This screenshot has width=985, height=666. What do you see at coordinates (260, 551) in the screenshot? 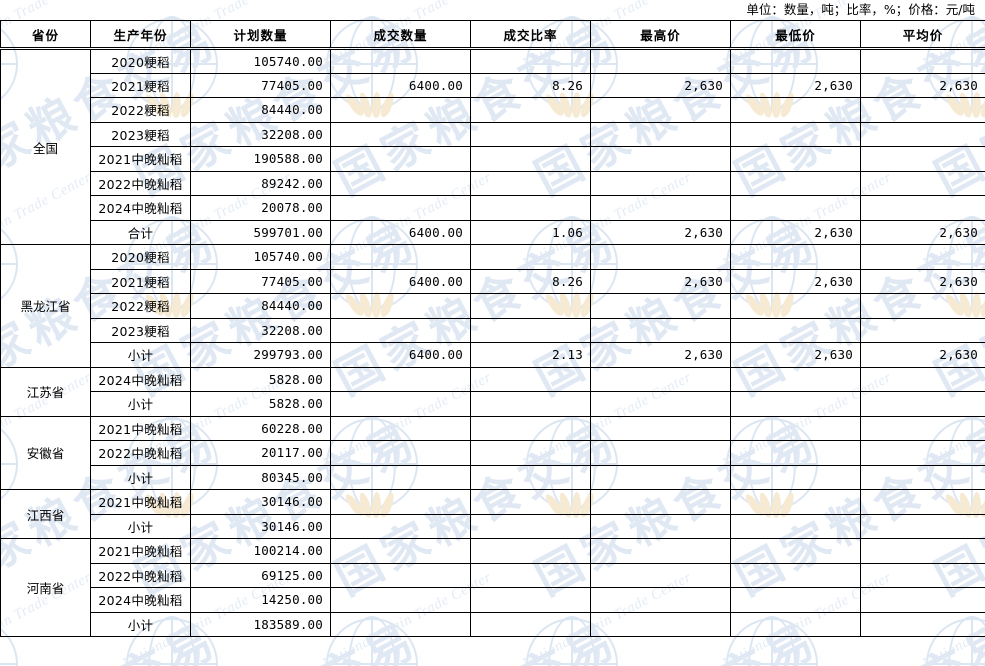
I see `plan-qty-cell: 100214.00` at bounding box center [260, 551].